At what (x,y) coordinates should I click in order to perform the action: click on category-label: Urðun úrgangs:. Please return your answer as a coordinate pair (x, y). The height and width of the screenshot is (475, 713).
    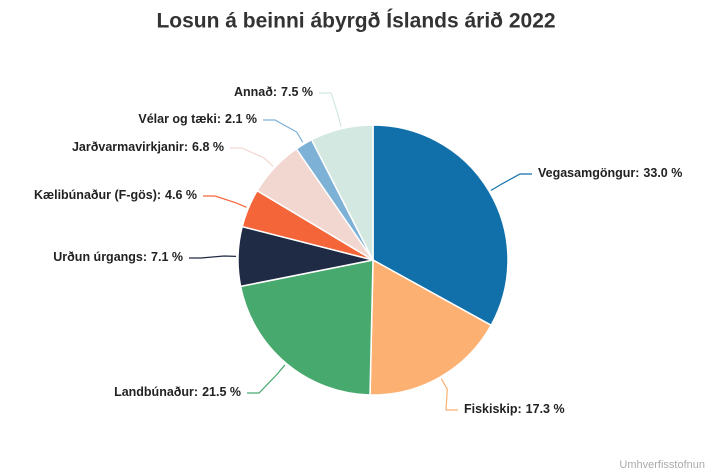
    Looking at the image, I should click on (100, 257).